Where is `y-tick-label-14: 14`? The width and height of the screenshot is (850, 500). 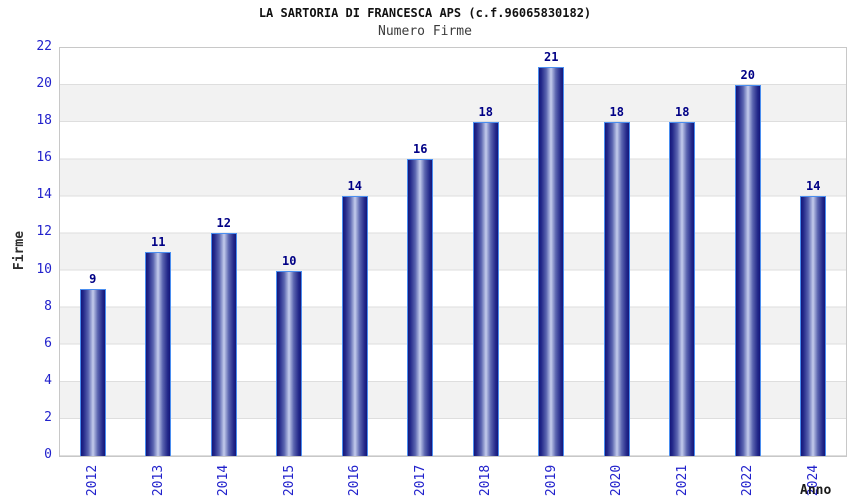 y-tick-label-14: 14 is located at coordinates (44, 195).